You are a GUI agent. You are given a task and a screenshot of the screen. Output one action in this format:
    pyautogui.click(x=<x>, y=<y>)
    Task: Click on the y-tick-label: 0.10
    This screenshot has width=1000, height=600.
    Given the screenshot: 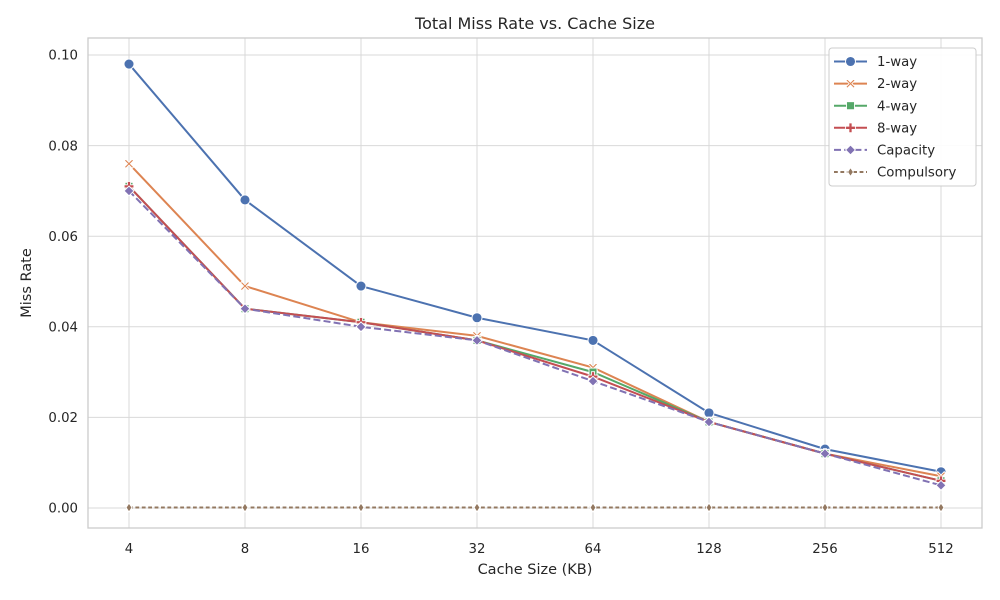 What is the action you would take?
    pyautogui.click(x=63, y=56)
    